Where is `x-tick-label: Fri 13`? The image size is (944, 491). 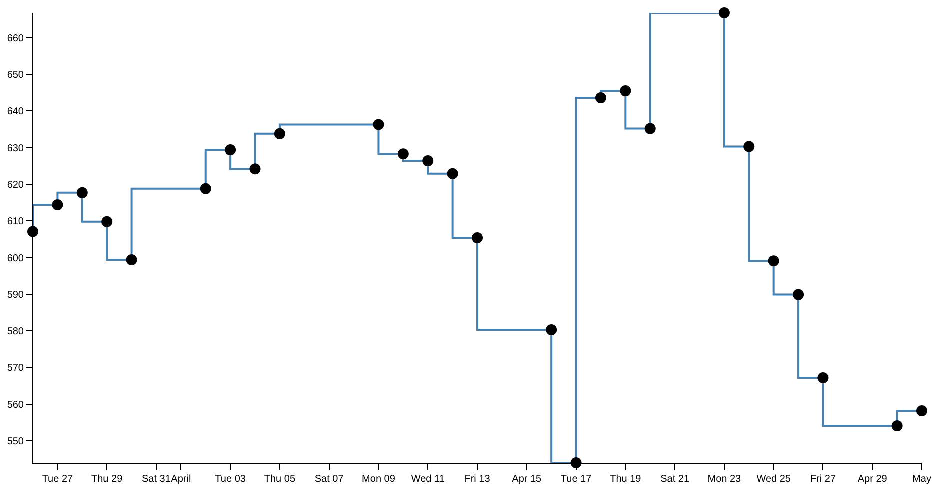
x-tick-label: Fri 13 is located at coordinates (477, 479).